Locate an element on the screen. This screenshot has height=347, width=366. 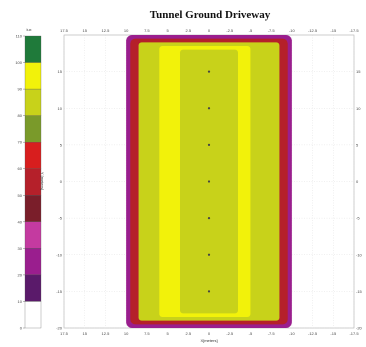
y-tick-label-left: 15 is located at coordinates (60, 71).